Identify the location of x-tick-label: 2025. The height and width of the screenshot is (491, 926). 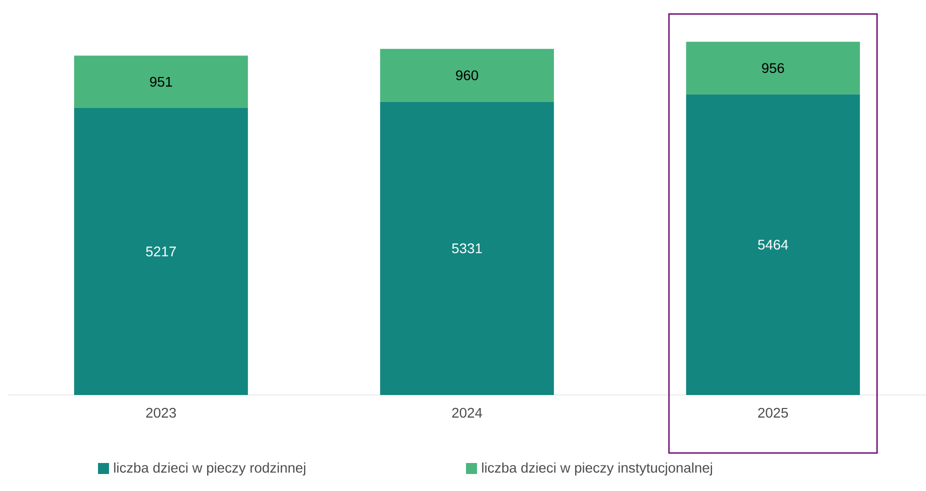
(773, 413).